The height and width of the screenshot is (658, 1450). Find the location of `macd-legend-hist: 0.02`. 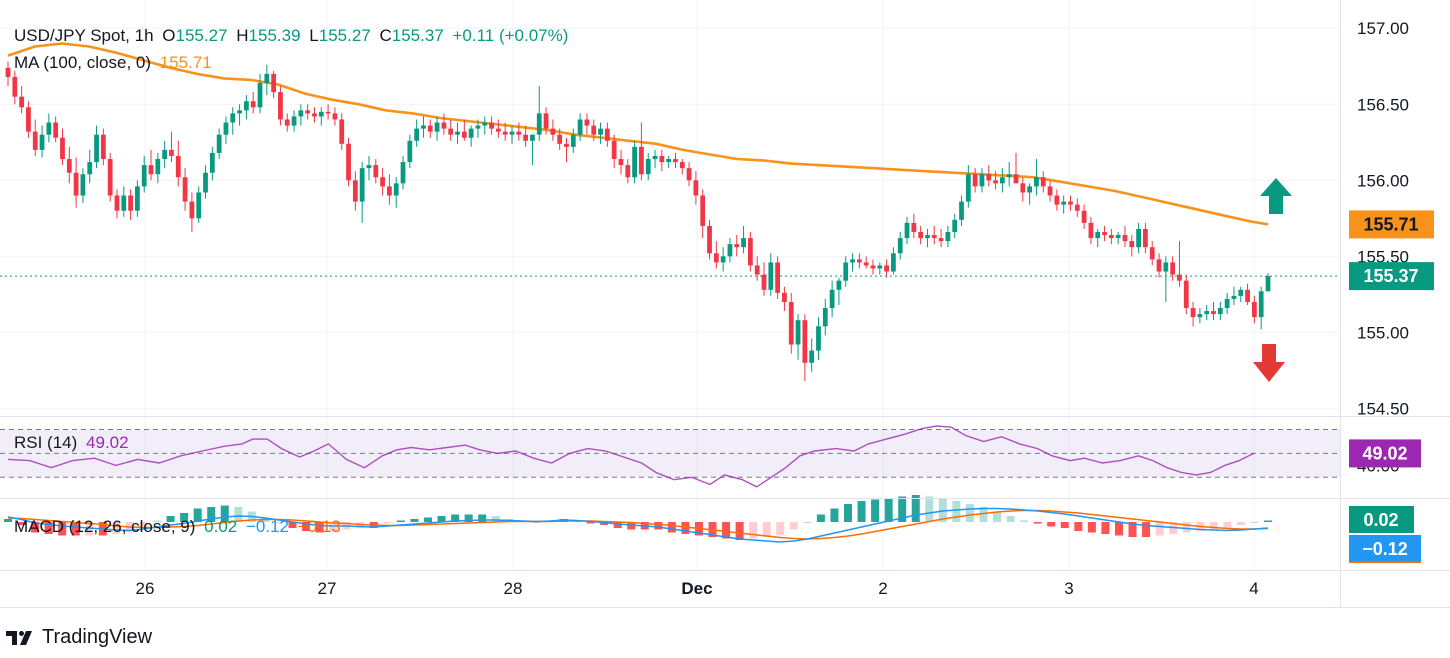

macd-legend-hist: 0.02 is located at coordinates (221, 526).